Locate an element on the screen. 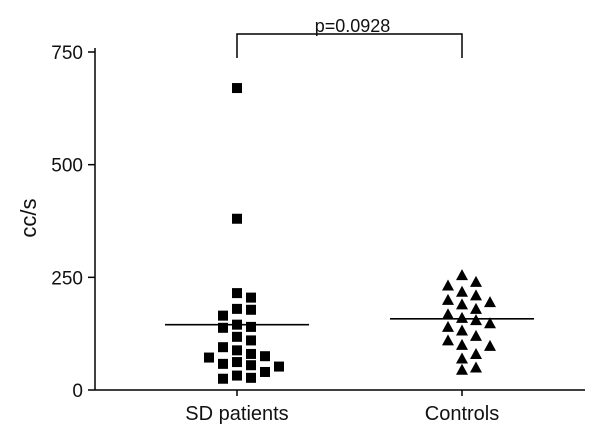 The width and height of the screenshot is (595, 426). y-ticks: 0 250 500 750 is located at coordinates (73, 222).